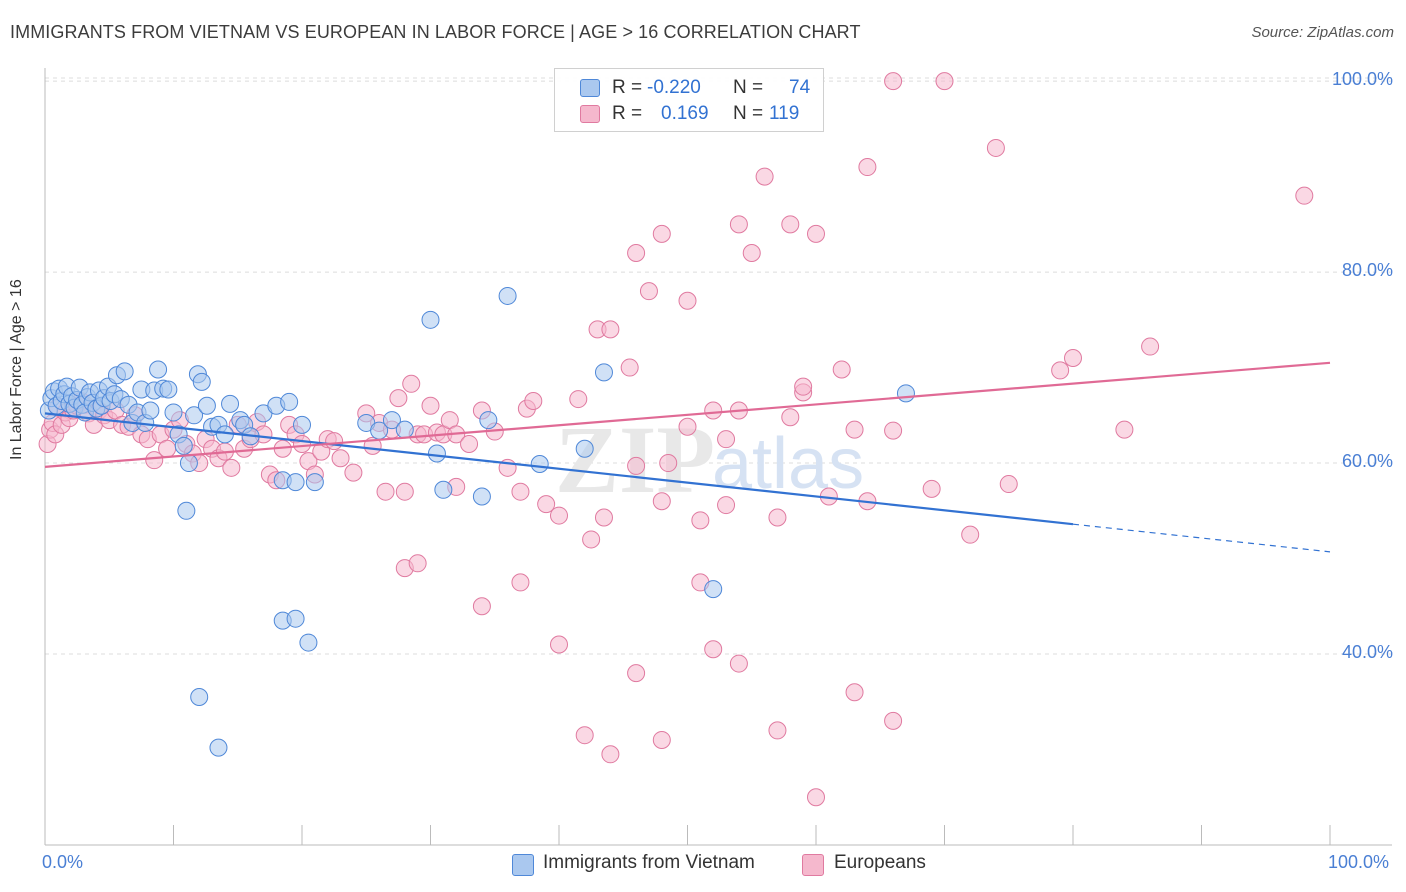 The height and width of the screenshot is (892, 1406). What do you see at coordinates (1322, 32) in the screenshot?
I see `source-label: Source: ZipAtlas.com` at bounding box center [1322, 32].